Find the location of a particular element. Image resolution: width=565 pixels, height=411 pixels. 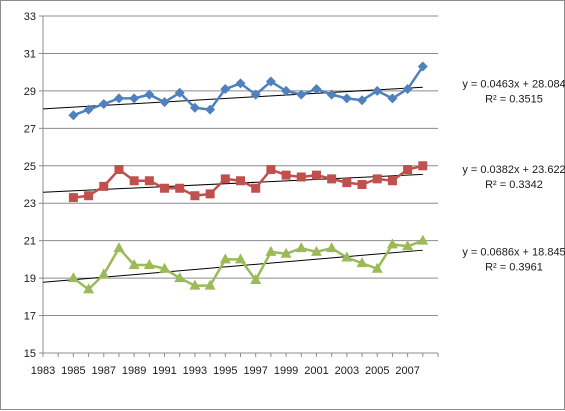

data-point-s1-2004 is located at coordinates (362, 100).